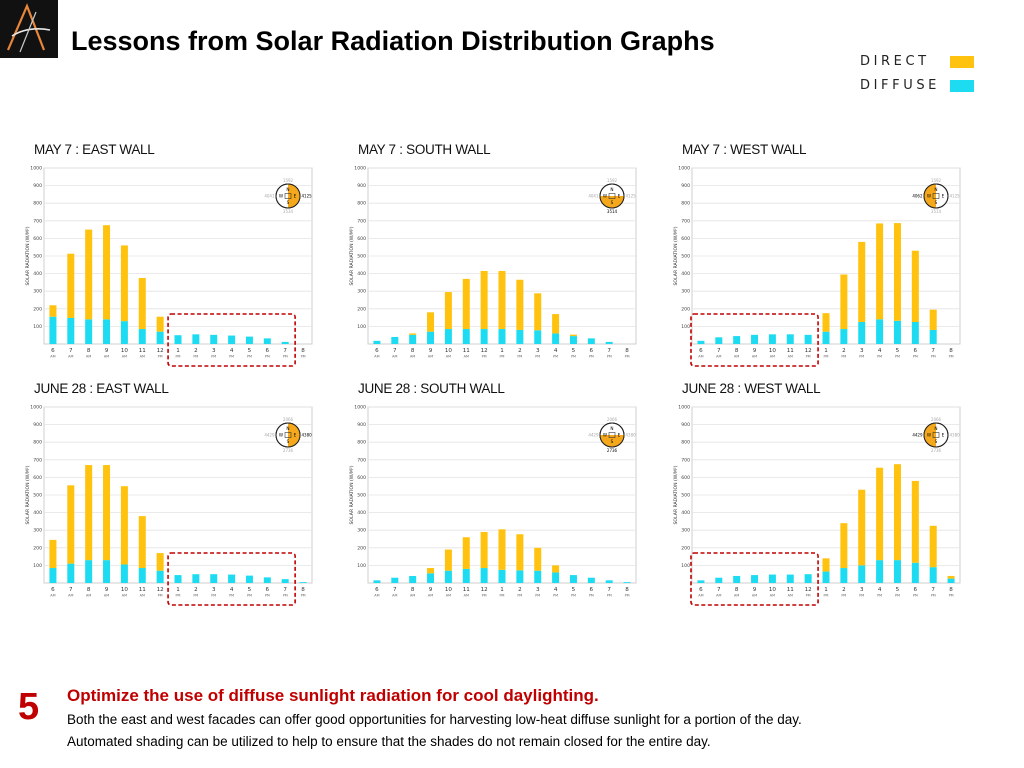 This screenshot has width=1024, height=768. I want to click on compass: N SW E 1592 3514 4062 4125, so click(936, 196).